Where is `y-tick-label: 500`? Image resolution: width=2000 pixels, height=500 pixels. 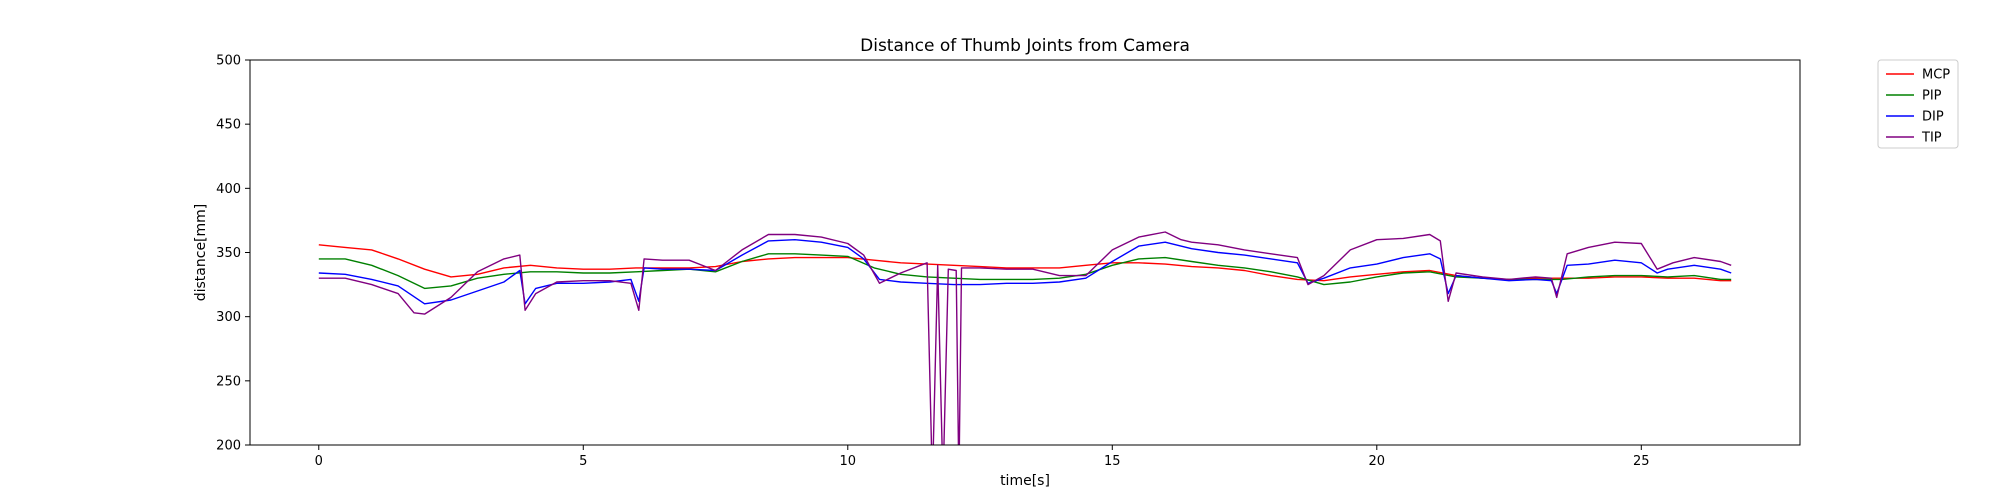 y-tick-label: 500 is located at coordinates (228, 61).